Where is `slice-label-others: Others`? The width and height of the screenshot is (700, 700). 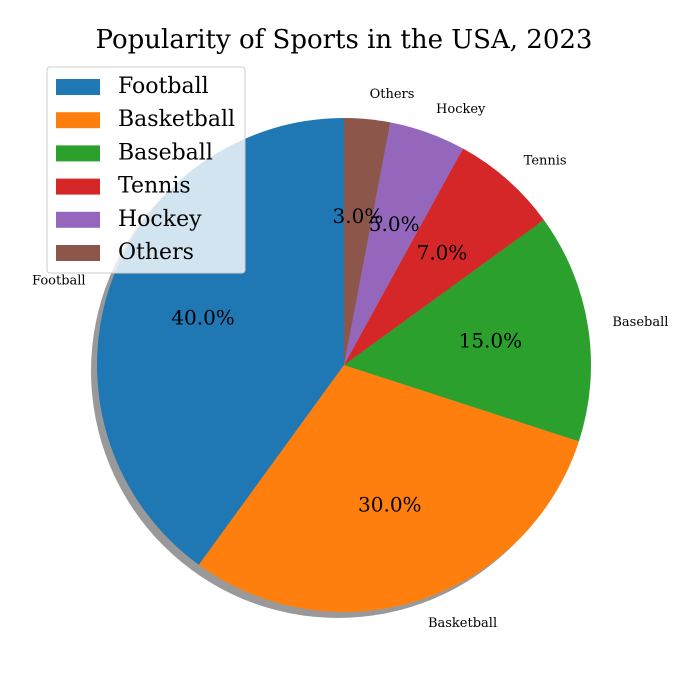
slice-label-others: Others is located at coordinates (392, 94).